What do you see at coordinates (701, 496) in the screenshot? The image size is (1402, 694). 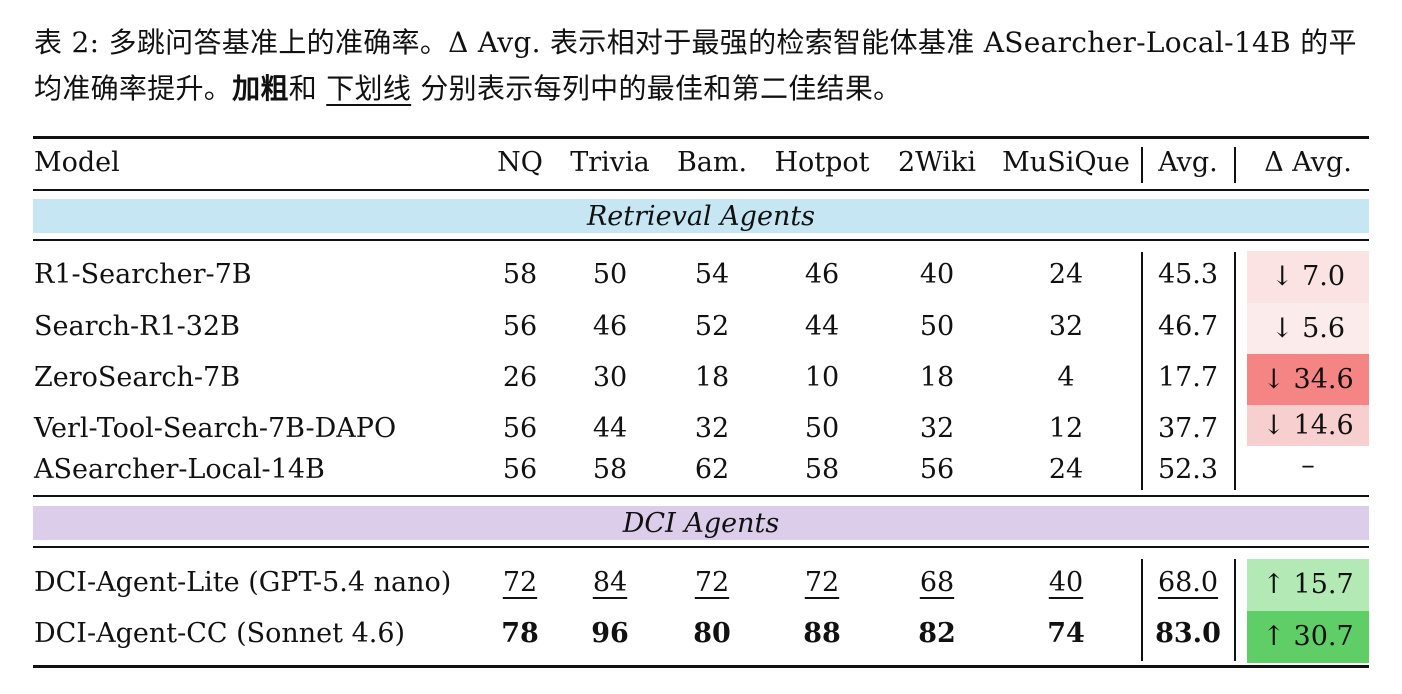 I see `mid-rule` at bounding box center [701, 496].